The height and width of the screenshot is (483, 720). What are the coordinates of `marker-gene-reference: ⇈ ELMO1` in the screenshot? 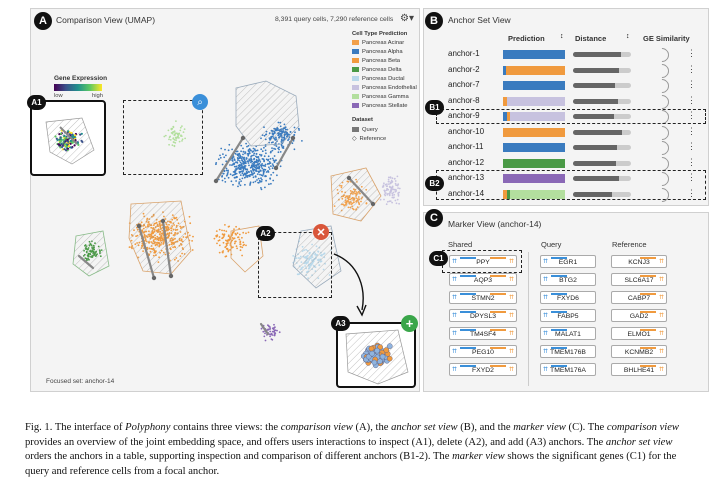 It's located at (639, 333).